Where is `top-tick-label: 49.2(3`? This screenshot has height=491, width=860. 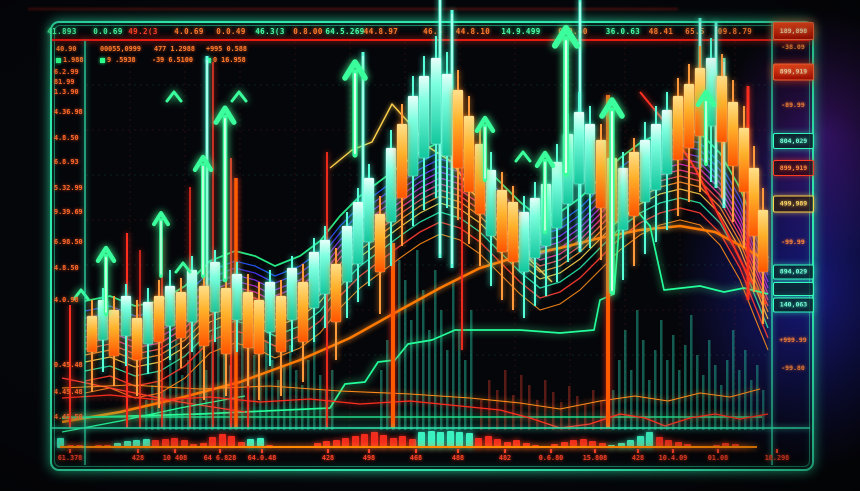 top-tick-label: 49.2(3 is located at coordinates (143, 31).